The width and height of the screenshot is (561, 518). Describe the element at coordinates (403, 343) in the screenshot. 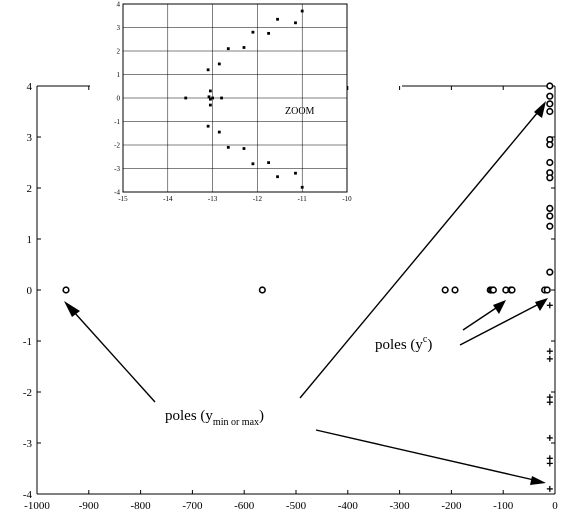

I see `poles-critical-label: poles (yc)` at that location.